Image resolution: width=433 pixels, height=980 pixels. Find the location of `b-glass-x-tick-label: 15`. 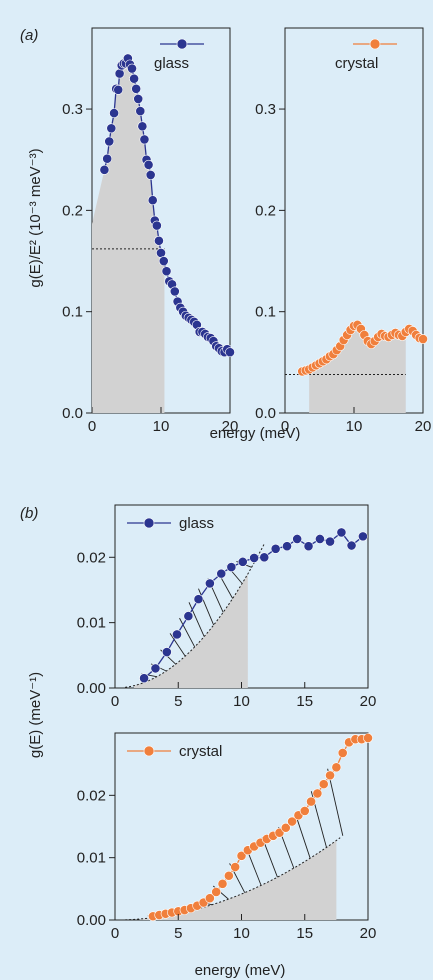

b-glass-x-tick-label: 15 is located at coordinates (304, 701).